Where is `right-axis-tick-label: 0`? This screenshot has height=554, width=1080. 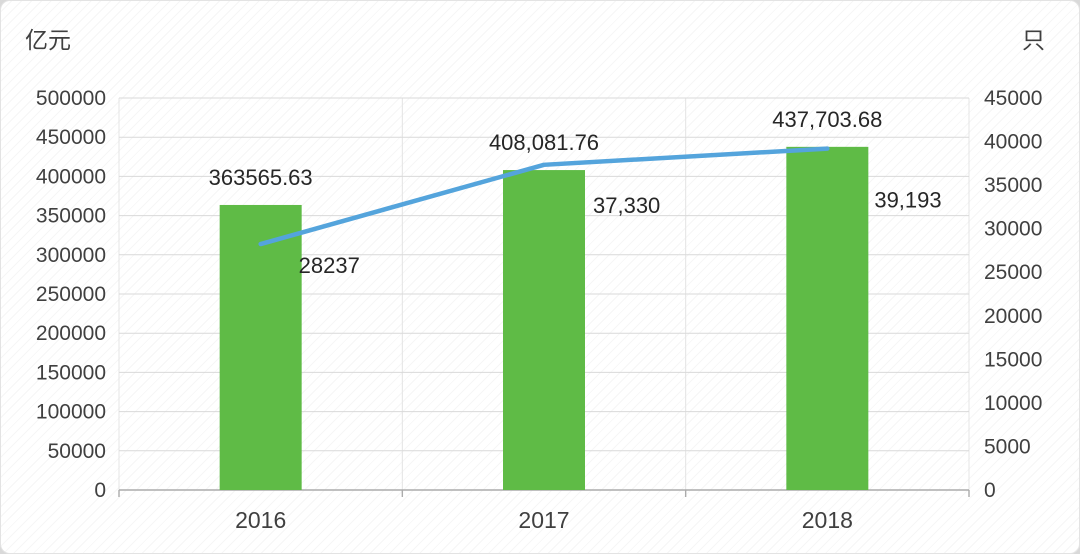
right-axis-tick-label: 0 is located at coordinates (990, 490).